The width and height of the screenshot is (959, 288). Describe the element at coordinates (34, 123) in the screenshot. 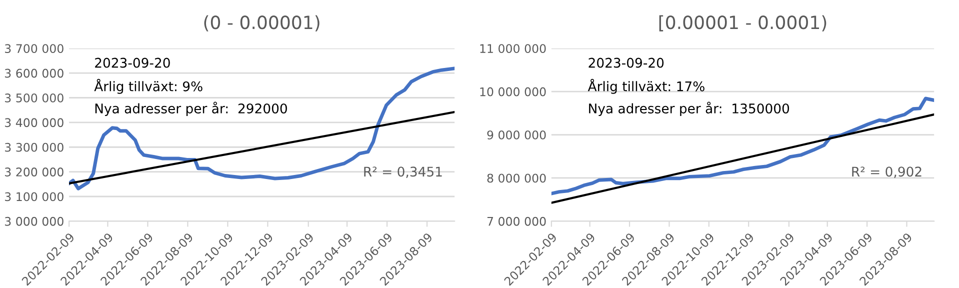

I see `y-tick-label: 3 400 000` at that location.